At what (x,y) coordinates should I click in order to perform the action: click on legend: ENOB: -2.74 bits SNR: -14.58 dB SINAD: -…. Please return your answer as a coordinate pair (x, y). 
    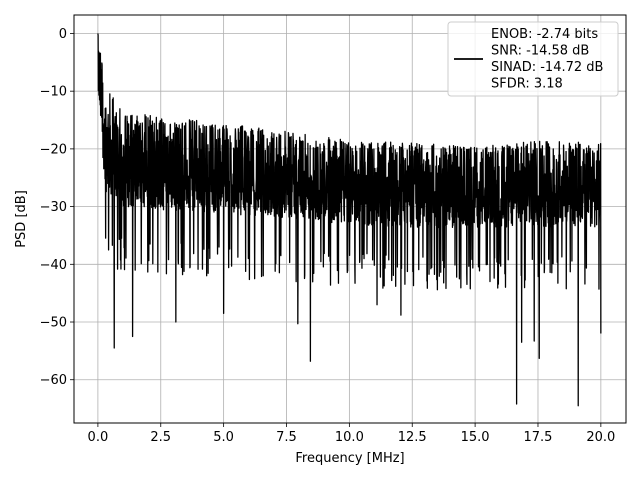
    Looking at the image, I should click on (533, 59).